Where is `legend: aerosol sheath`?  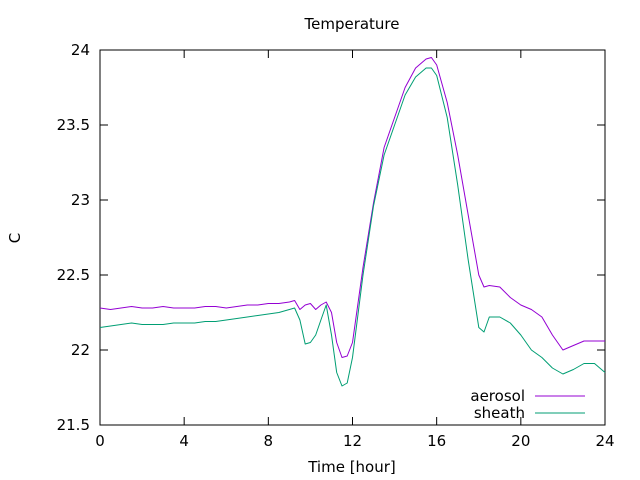
legend: aerosol sheath is located at coordinates (527, 404).